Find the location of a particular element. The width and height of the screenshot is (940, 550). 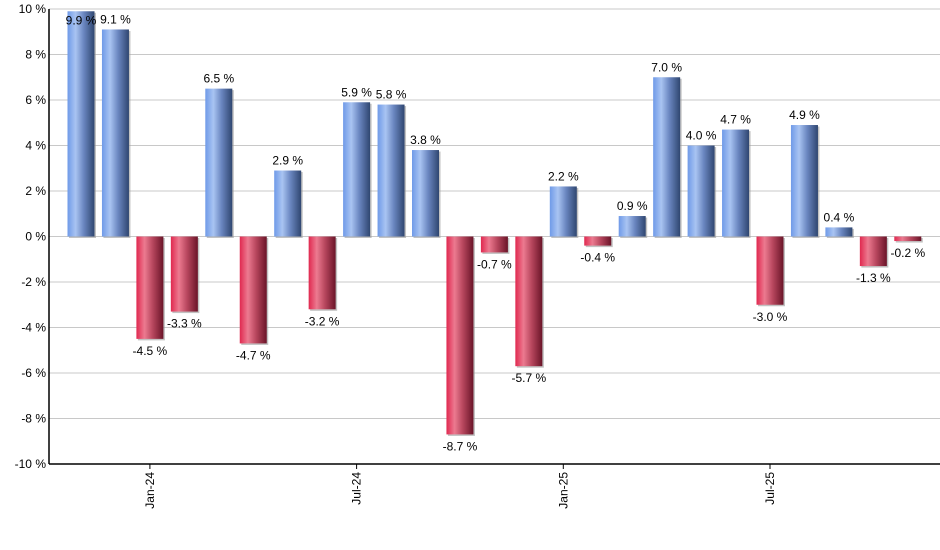

bar-value-label: -4.5 % is located at coordinates (150, 351).